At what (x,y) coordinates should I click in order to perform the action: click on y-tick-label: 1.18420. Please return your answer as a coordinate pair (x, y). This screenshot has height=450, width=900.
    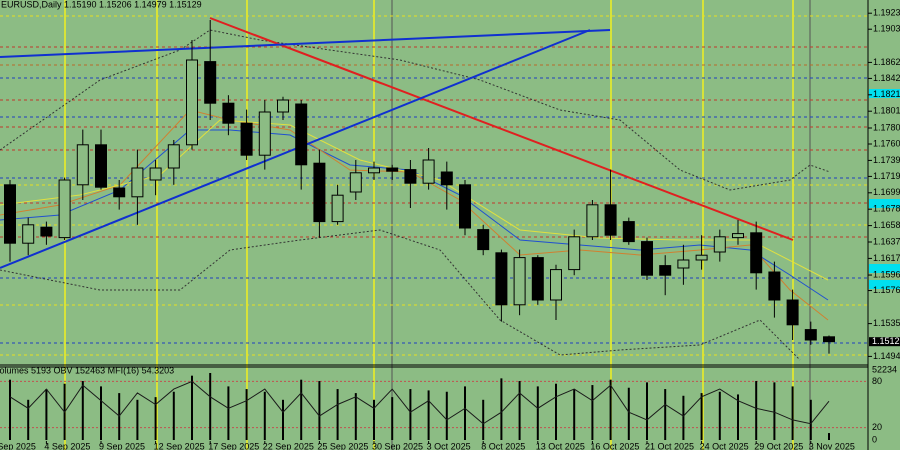
    Looking at the image, I should click on (886, 78).